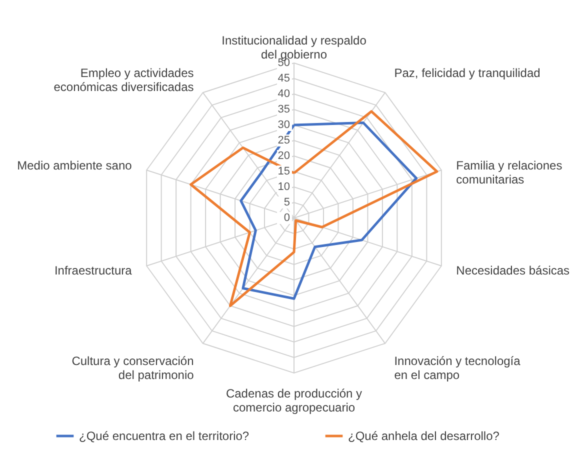  What do you see at coordinates (287, 218) in the screenshot?
I see `y-tick-label: 0` at bounding box center [287, 218].